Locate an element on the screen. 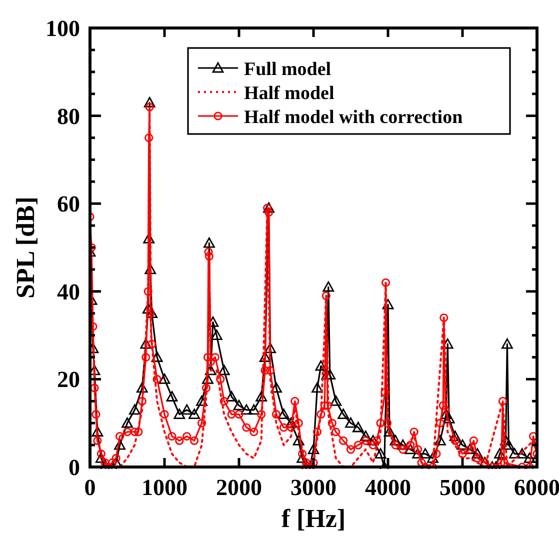 The image size is (559, 539). y-tick-label: 20 is located at coordinates (68, 379).